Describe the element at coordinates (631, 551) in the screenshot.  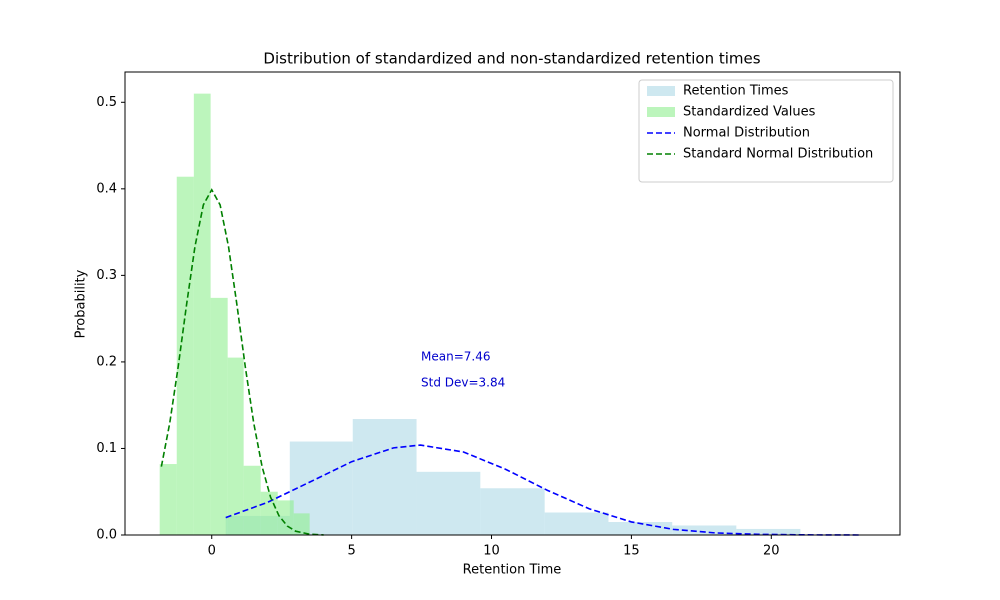
I see `x-tick-label: 15` at that location.